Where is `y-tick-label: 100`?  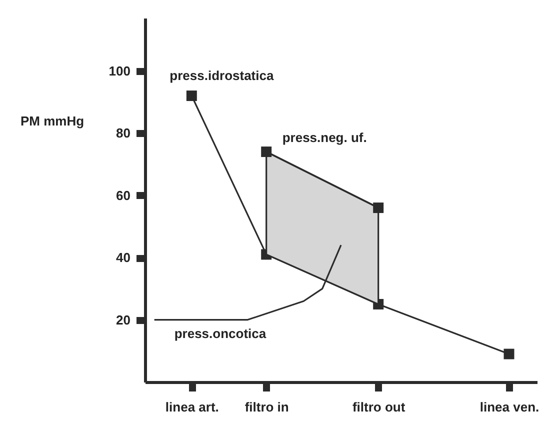 y-tick-label: 100 is located at coordinates (119, 70).